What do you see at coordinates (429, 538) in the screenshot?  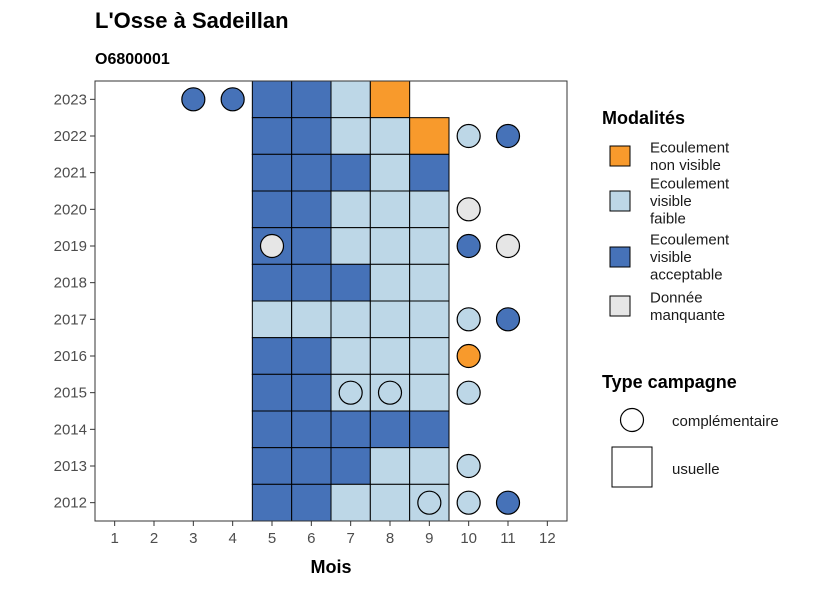 I see `x-tick-label: 9` at bounding box center [429, 538].